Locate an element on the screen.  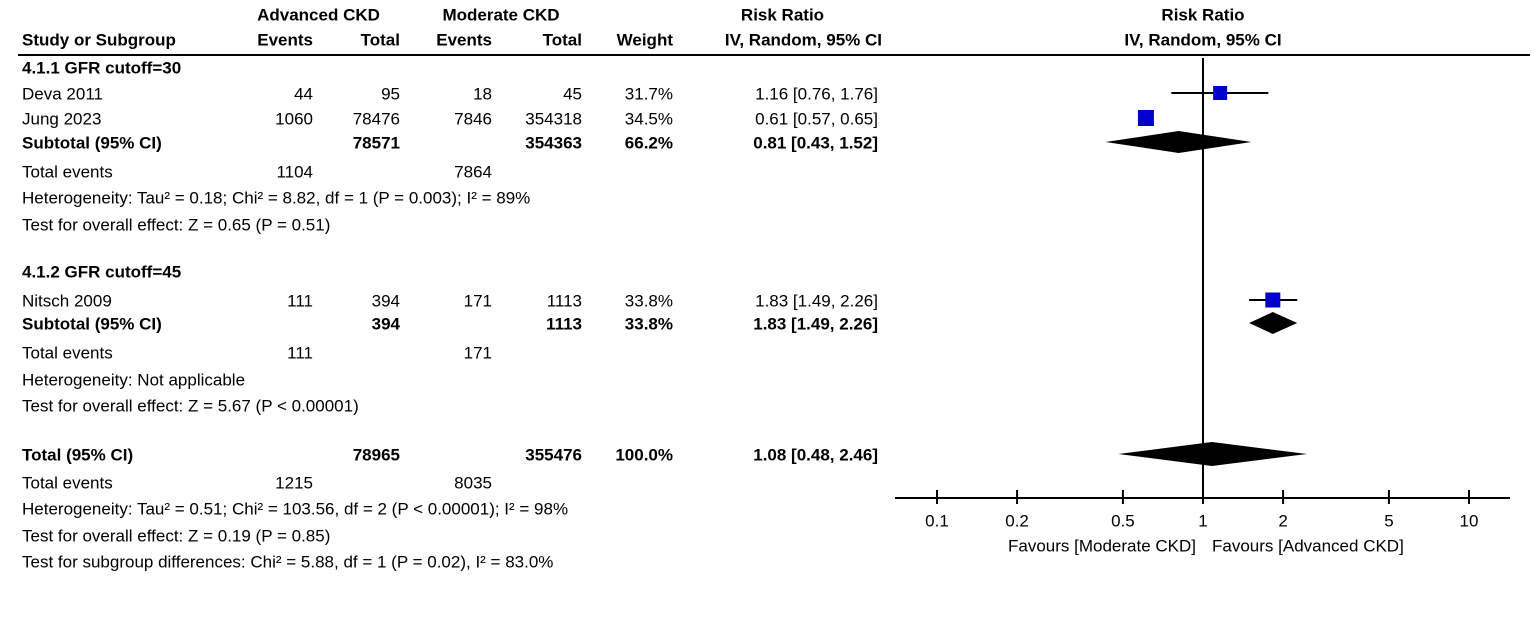
study-label: Nitsch 2009 is located at coordinates (67, 301).